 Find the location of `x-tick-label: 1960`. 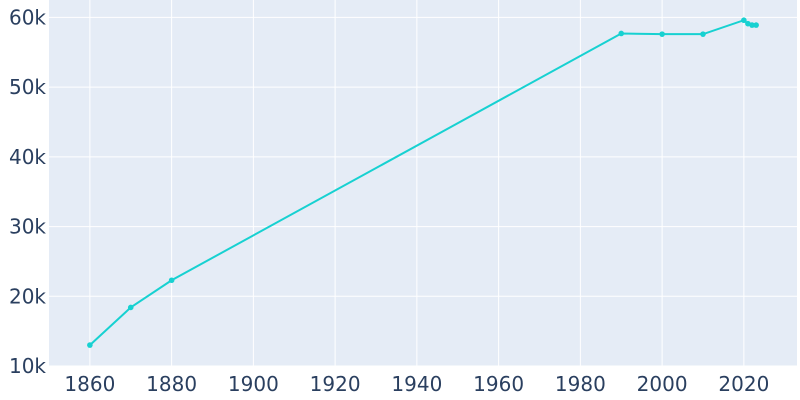

x-tick-label: 1960 is located at coordinates (498, 384).